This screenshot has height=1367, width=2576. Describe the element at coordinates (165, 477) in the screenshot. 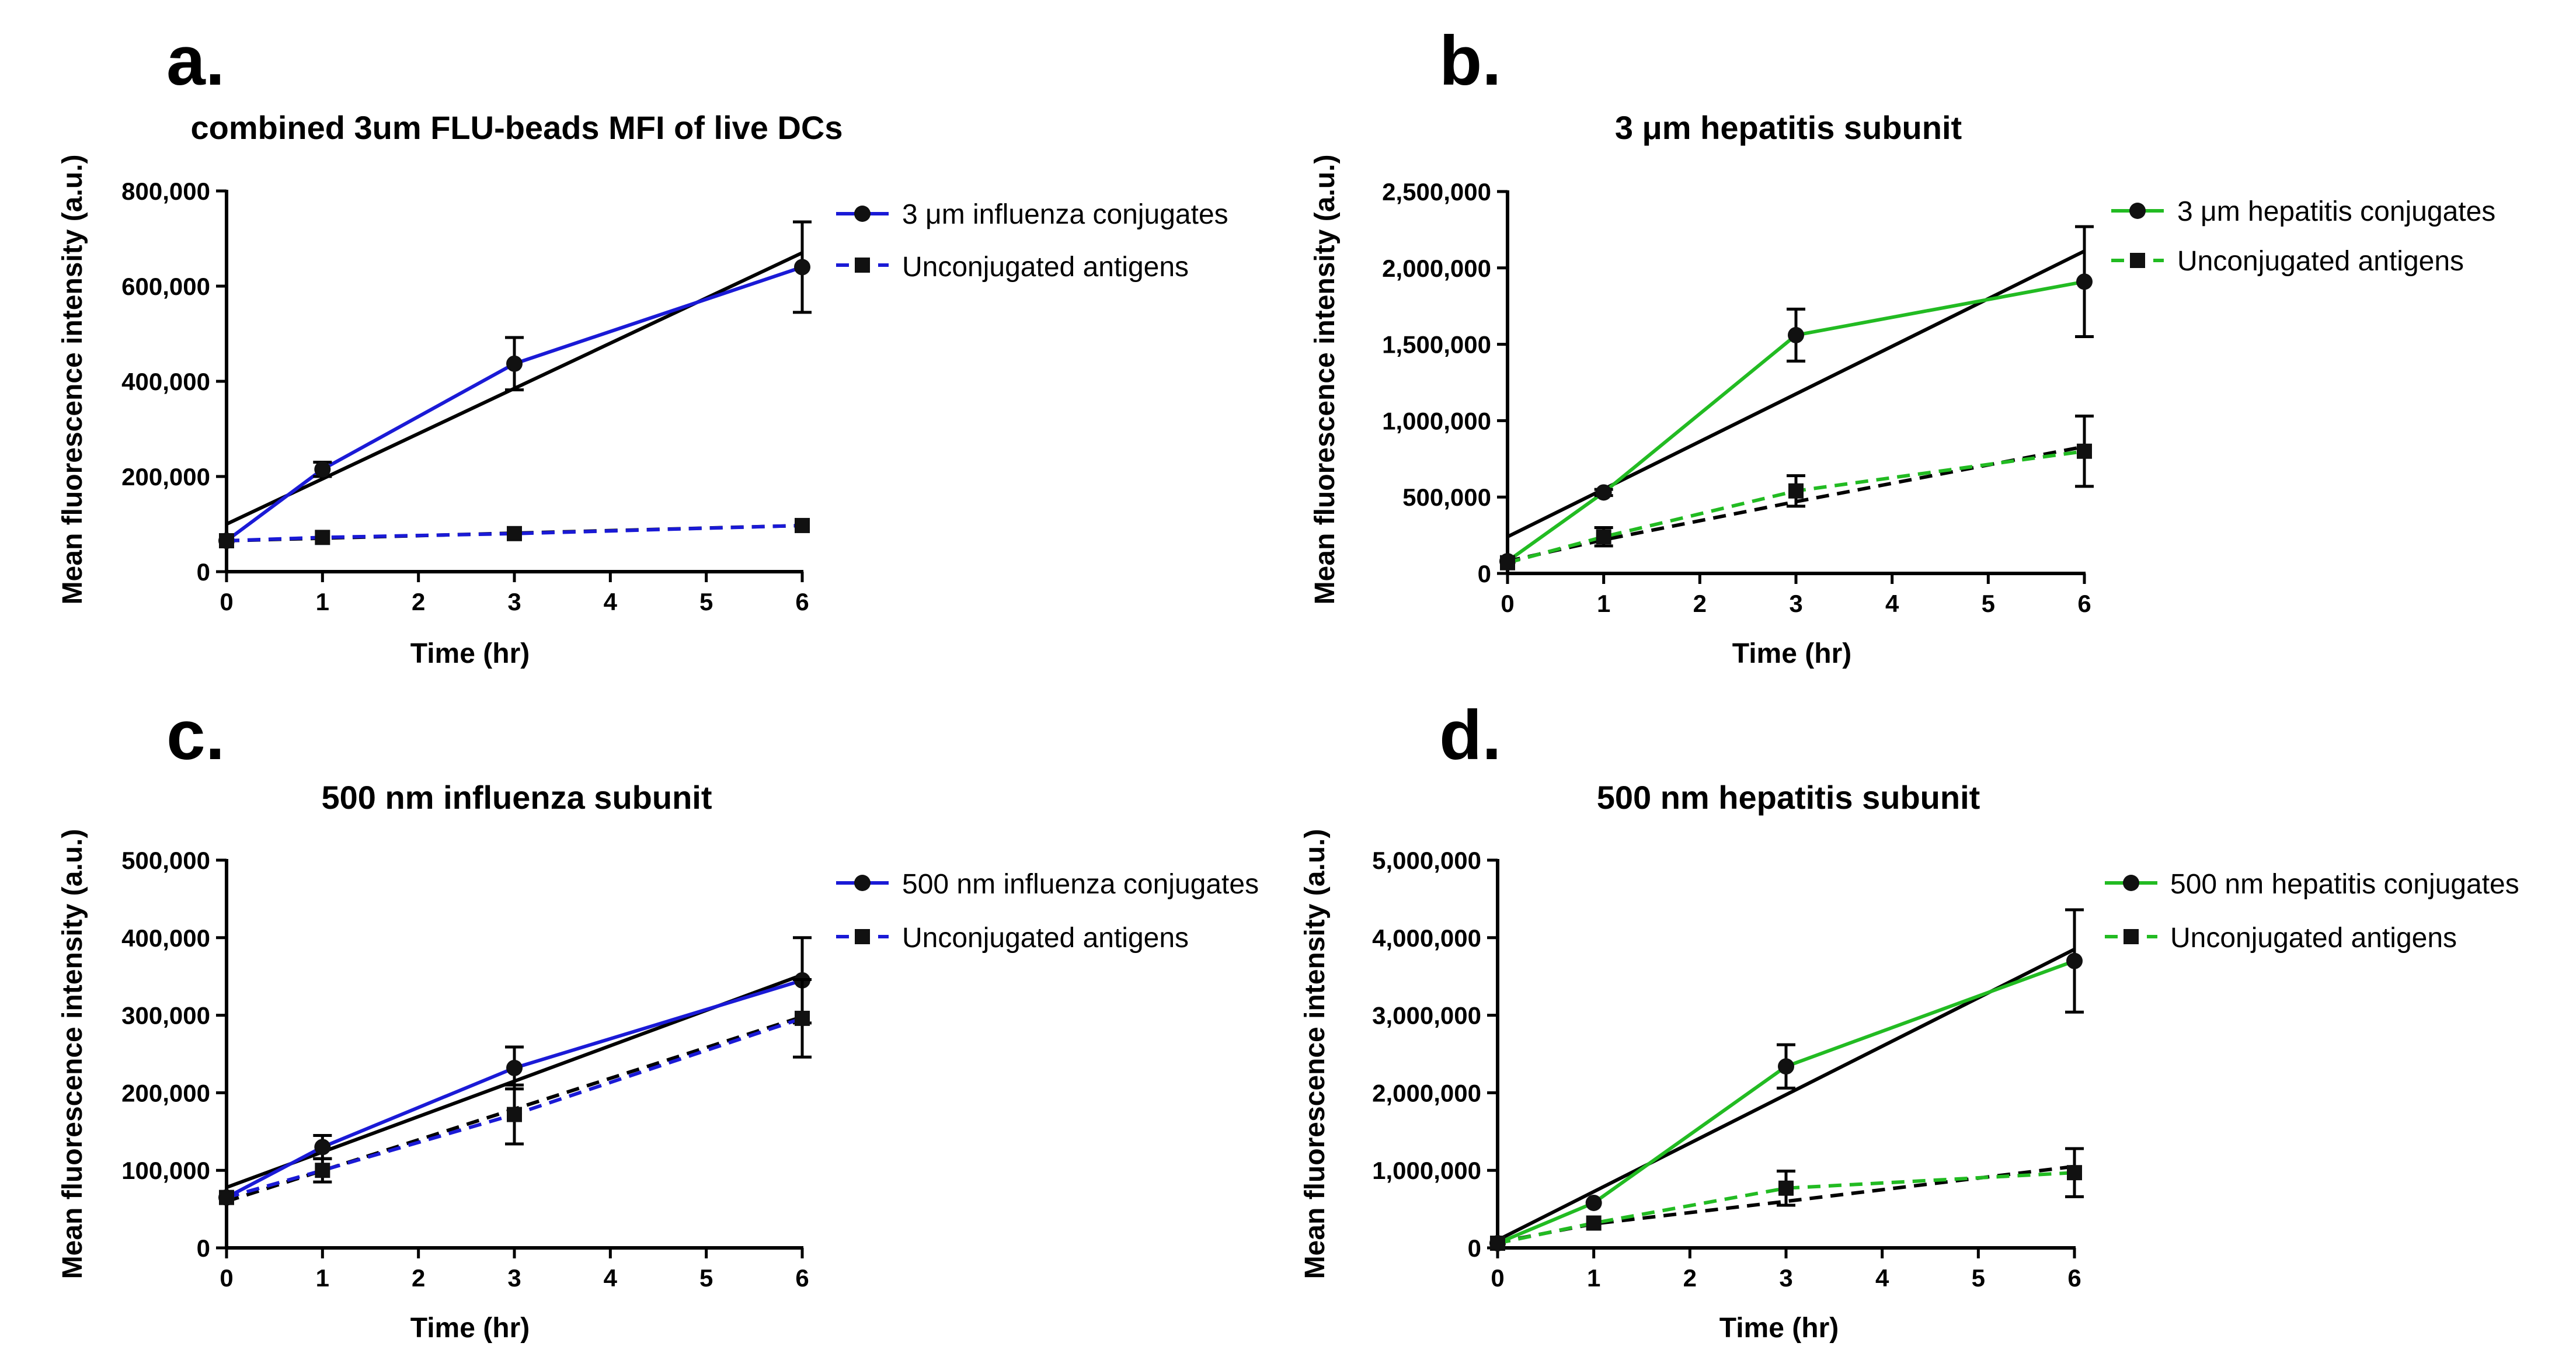

I see `y-tick-label: 200,000` at that location.